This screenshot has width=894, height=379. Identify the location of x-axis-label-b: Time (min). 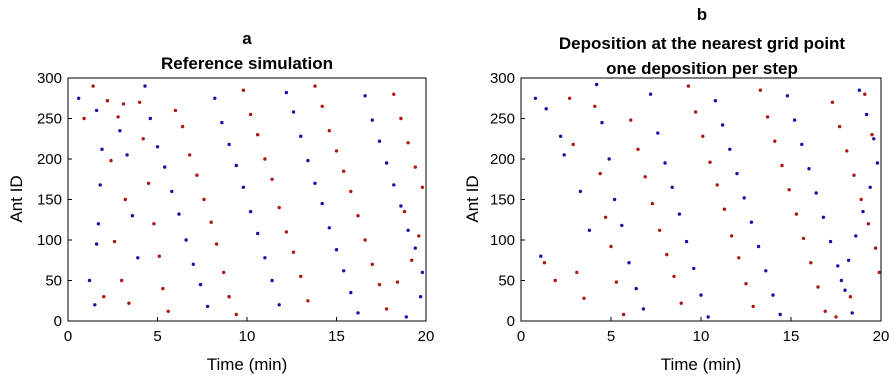
(701, 364).